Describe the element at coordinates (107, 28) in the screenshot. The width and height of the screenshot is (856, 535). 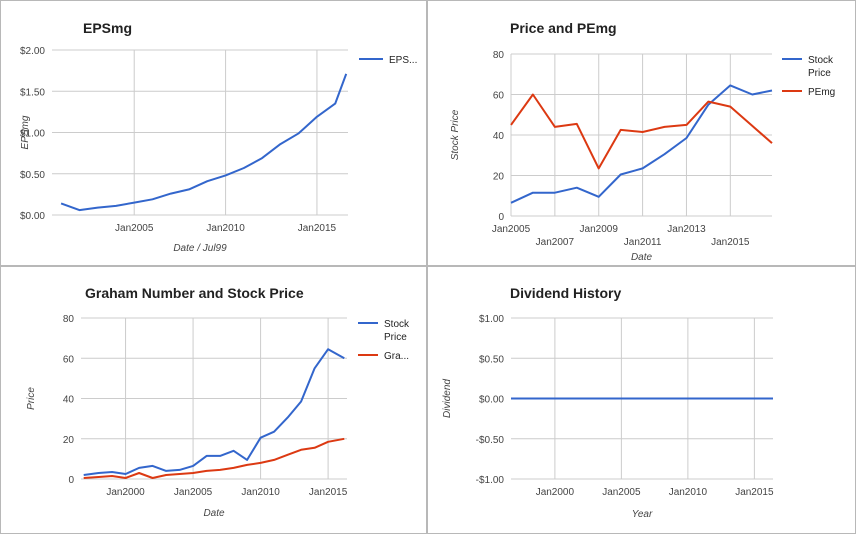
I see `chart-title: EPSmg` at that location.